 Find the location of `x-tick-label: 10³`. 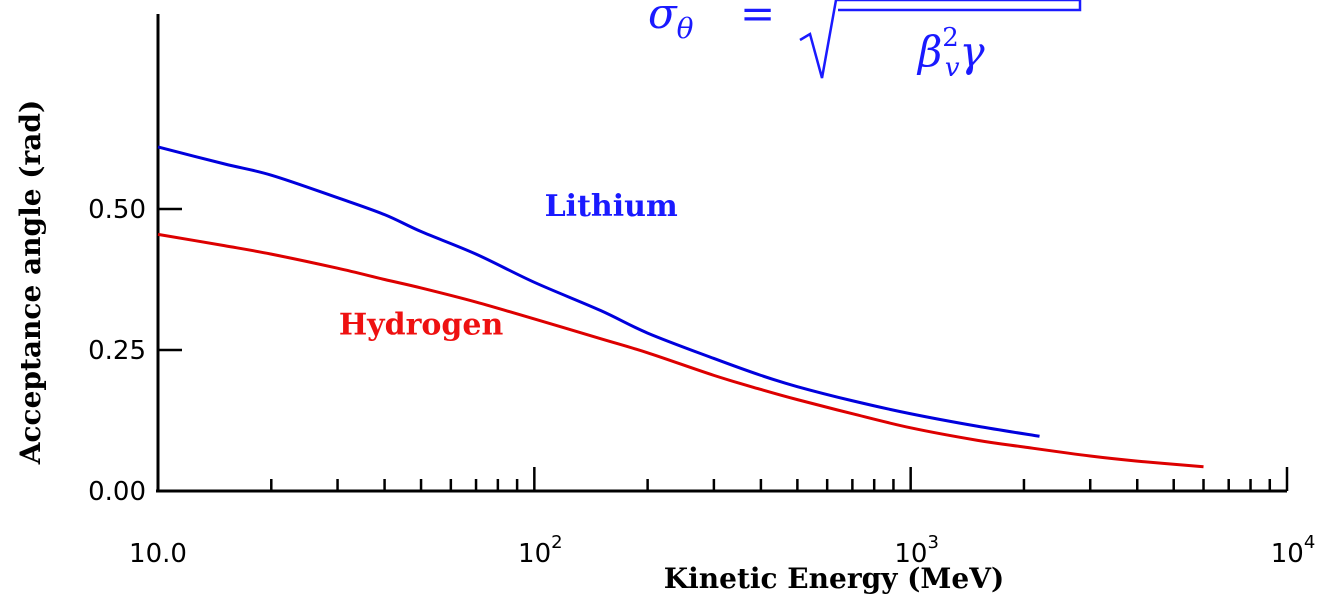

x-tick-label: 10³ is located at coordinates (916, 550).